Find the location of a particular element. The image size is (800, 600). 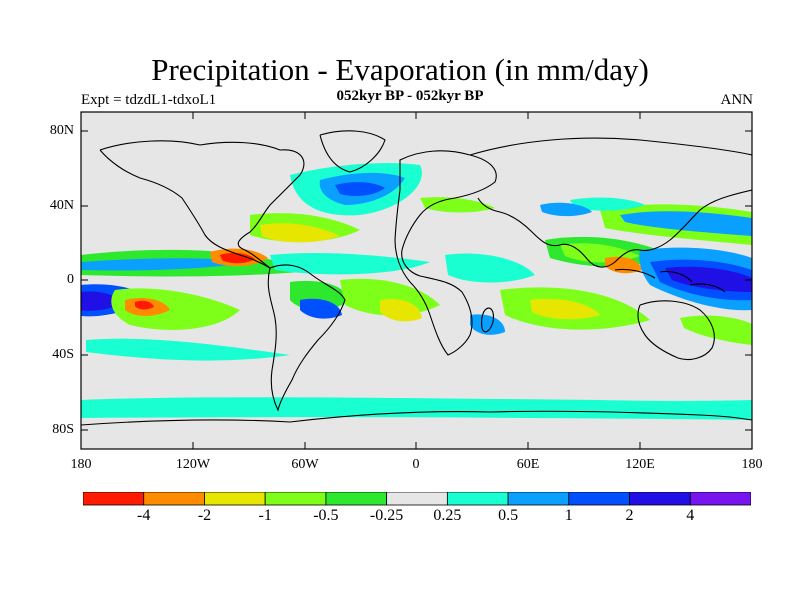

colorbar-label: 0.5 is located at coordinates (508, 515).